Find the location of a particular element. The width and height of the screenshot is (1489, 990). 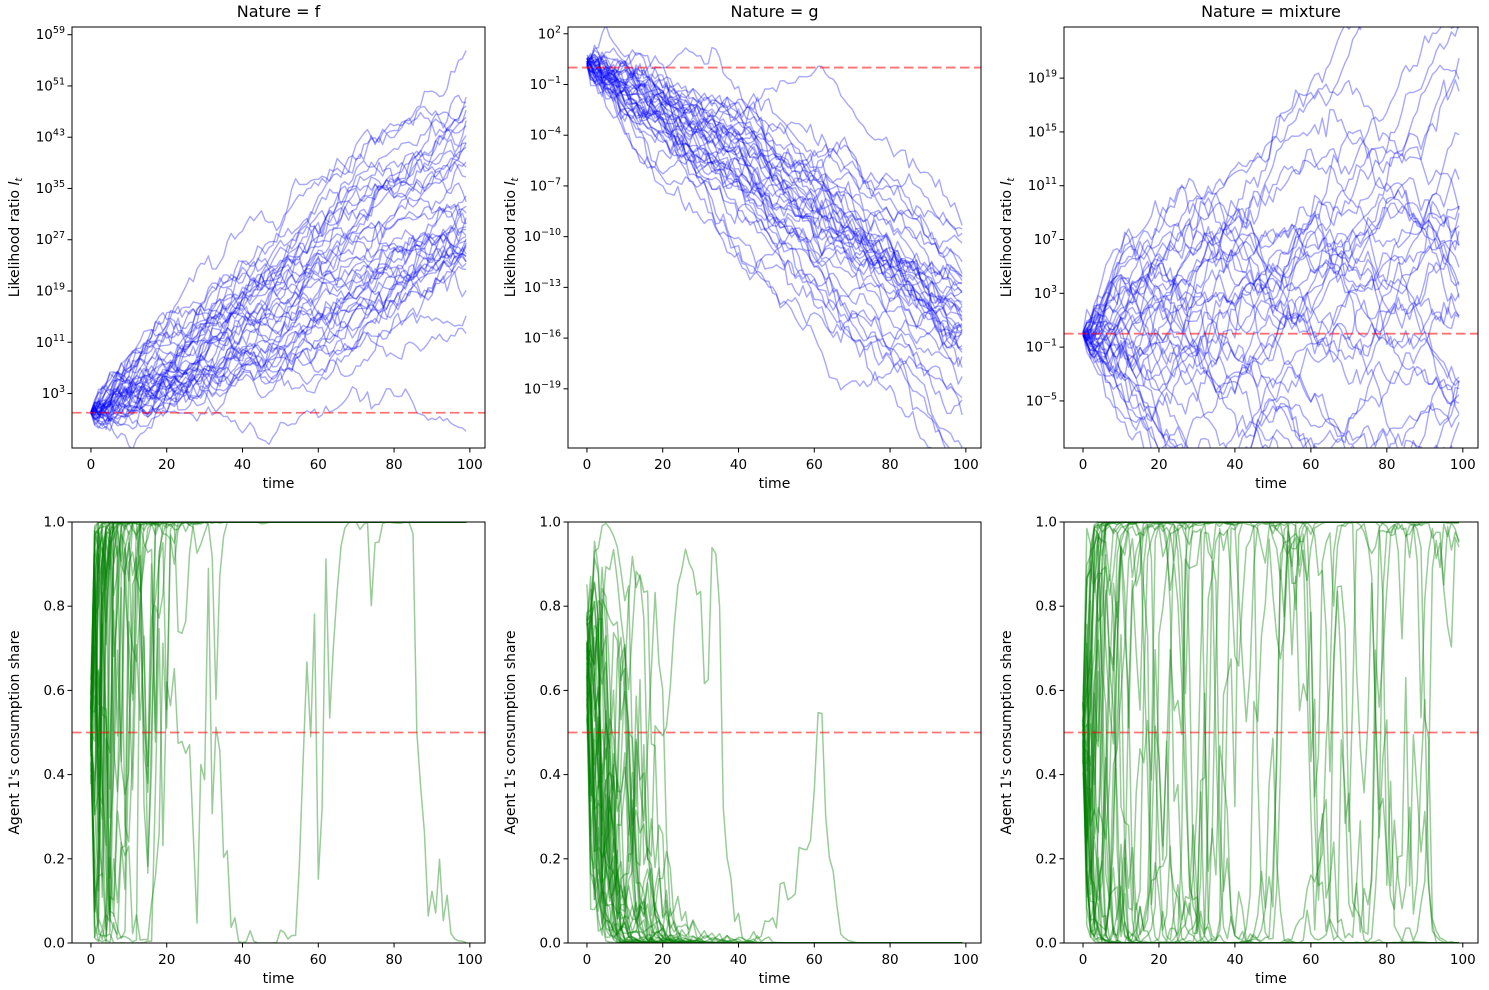

y-tick-label: 1015 is located at coordinates (1042, 131).